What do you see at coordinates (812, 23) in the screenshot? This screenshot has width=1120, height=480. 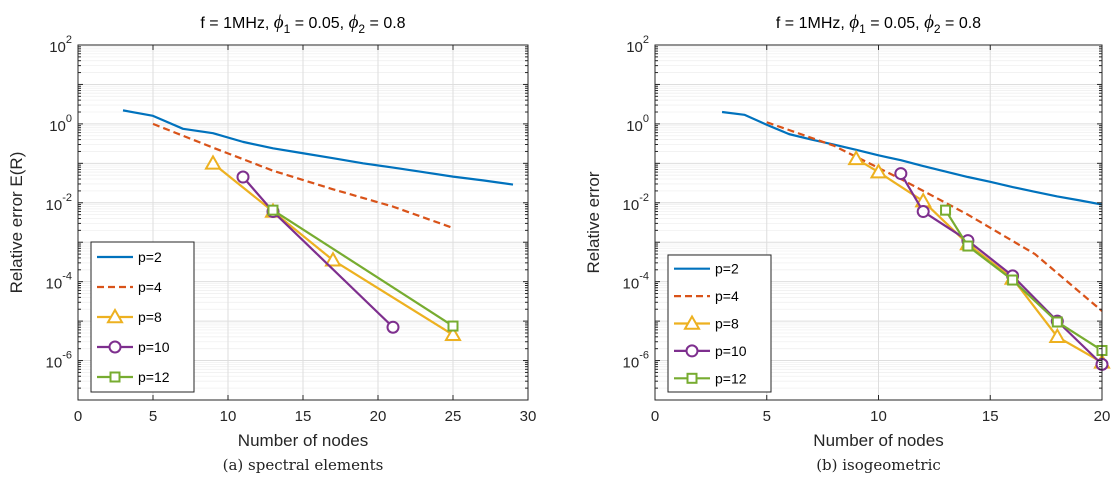 I see `chart-title-prefix: f = 1MHz,` at bounding box center [812, 23].